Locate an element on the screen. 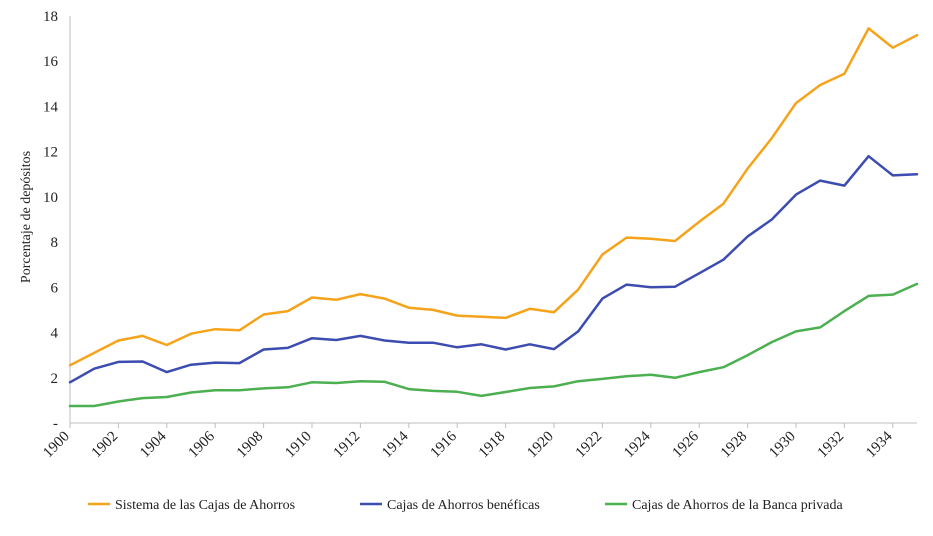 The image size is (933, 536). y-tick-label: 16 is located at coordinates (51, 62).